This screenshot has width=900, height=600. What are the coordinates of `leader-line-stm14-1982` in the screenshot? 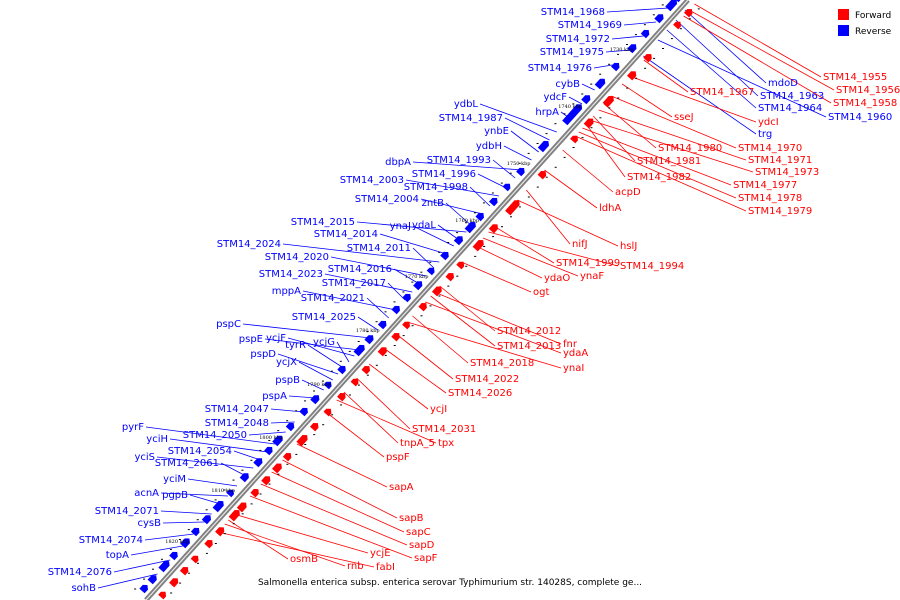 It's located at (605, 150).